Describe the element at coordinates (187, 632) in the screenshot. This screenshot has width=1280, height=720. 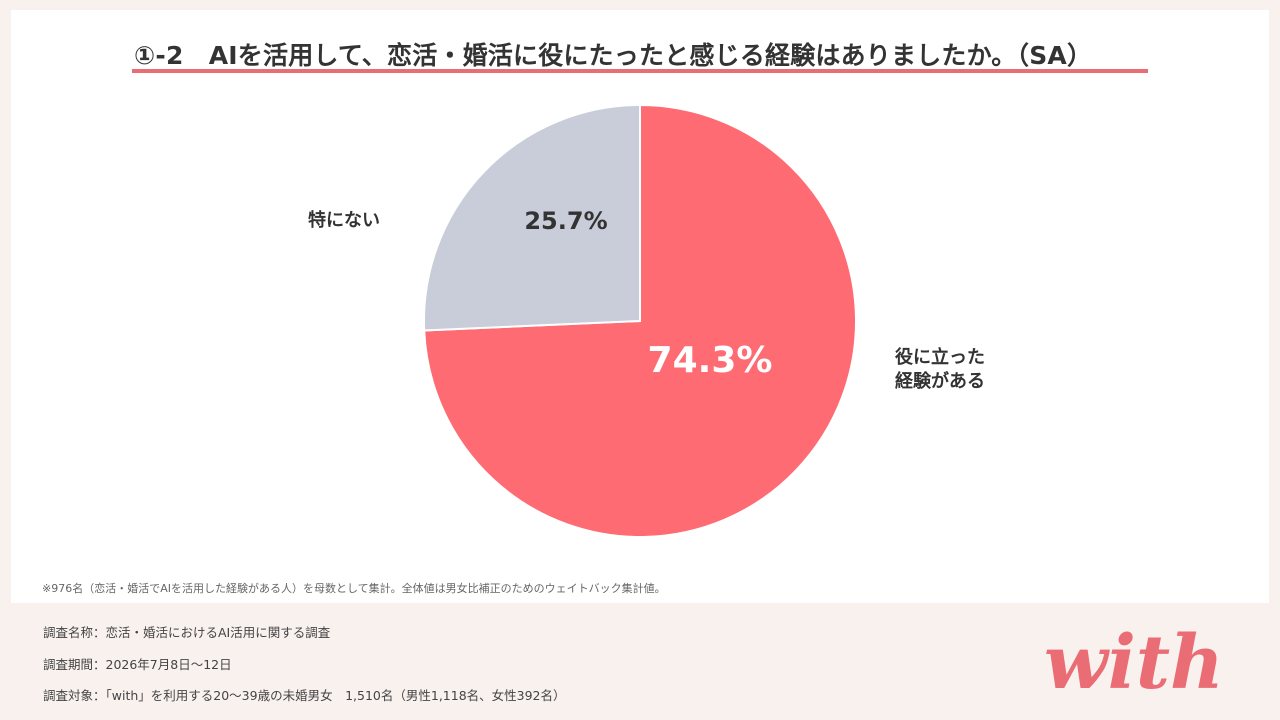
I see `survey-name: 調査名称：恋活・婚活におけるAI活用に関する調査` at that location.